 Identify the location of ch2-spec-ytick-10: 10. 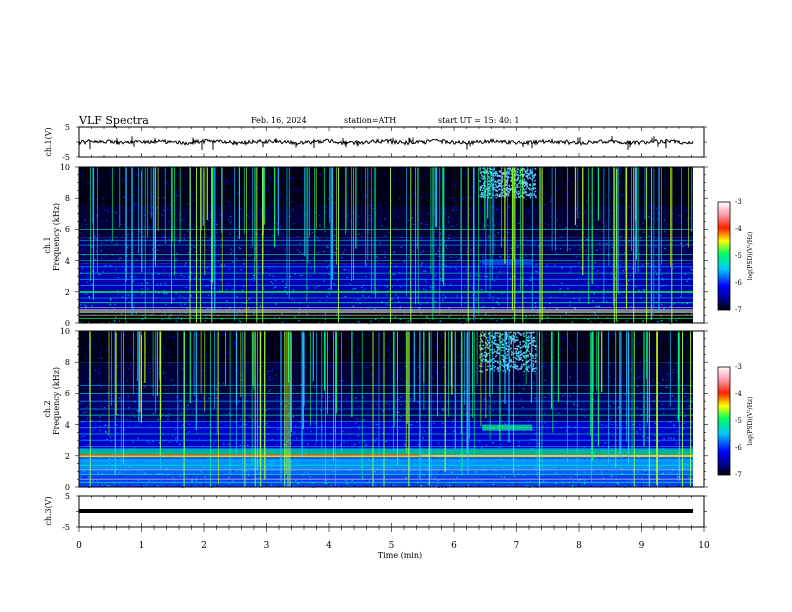
(65, 331).